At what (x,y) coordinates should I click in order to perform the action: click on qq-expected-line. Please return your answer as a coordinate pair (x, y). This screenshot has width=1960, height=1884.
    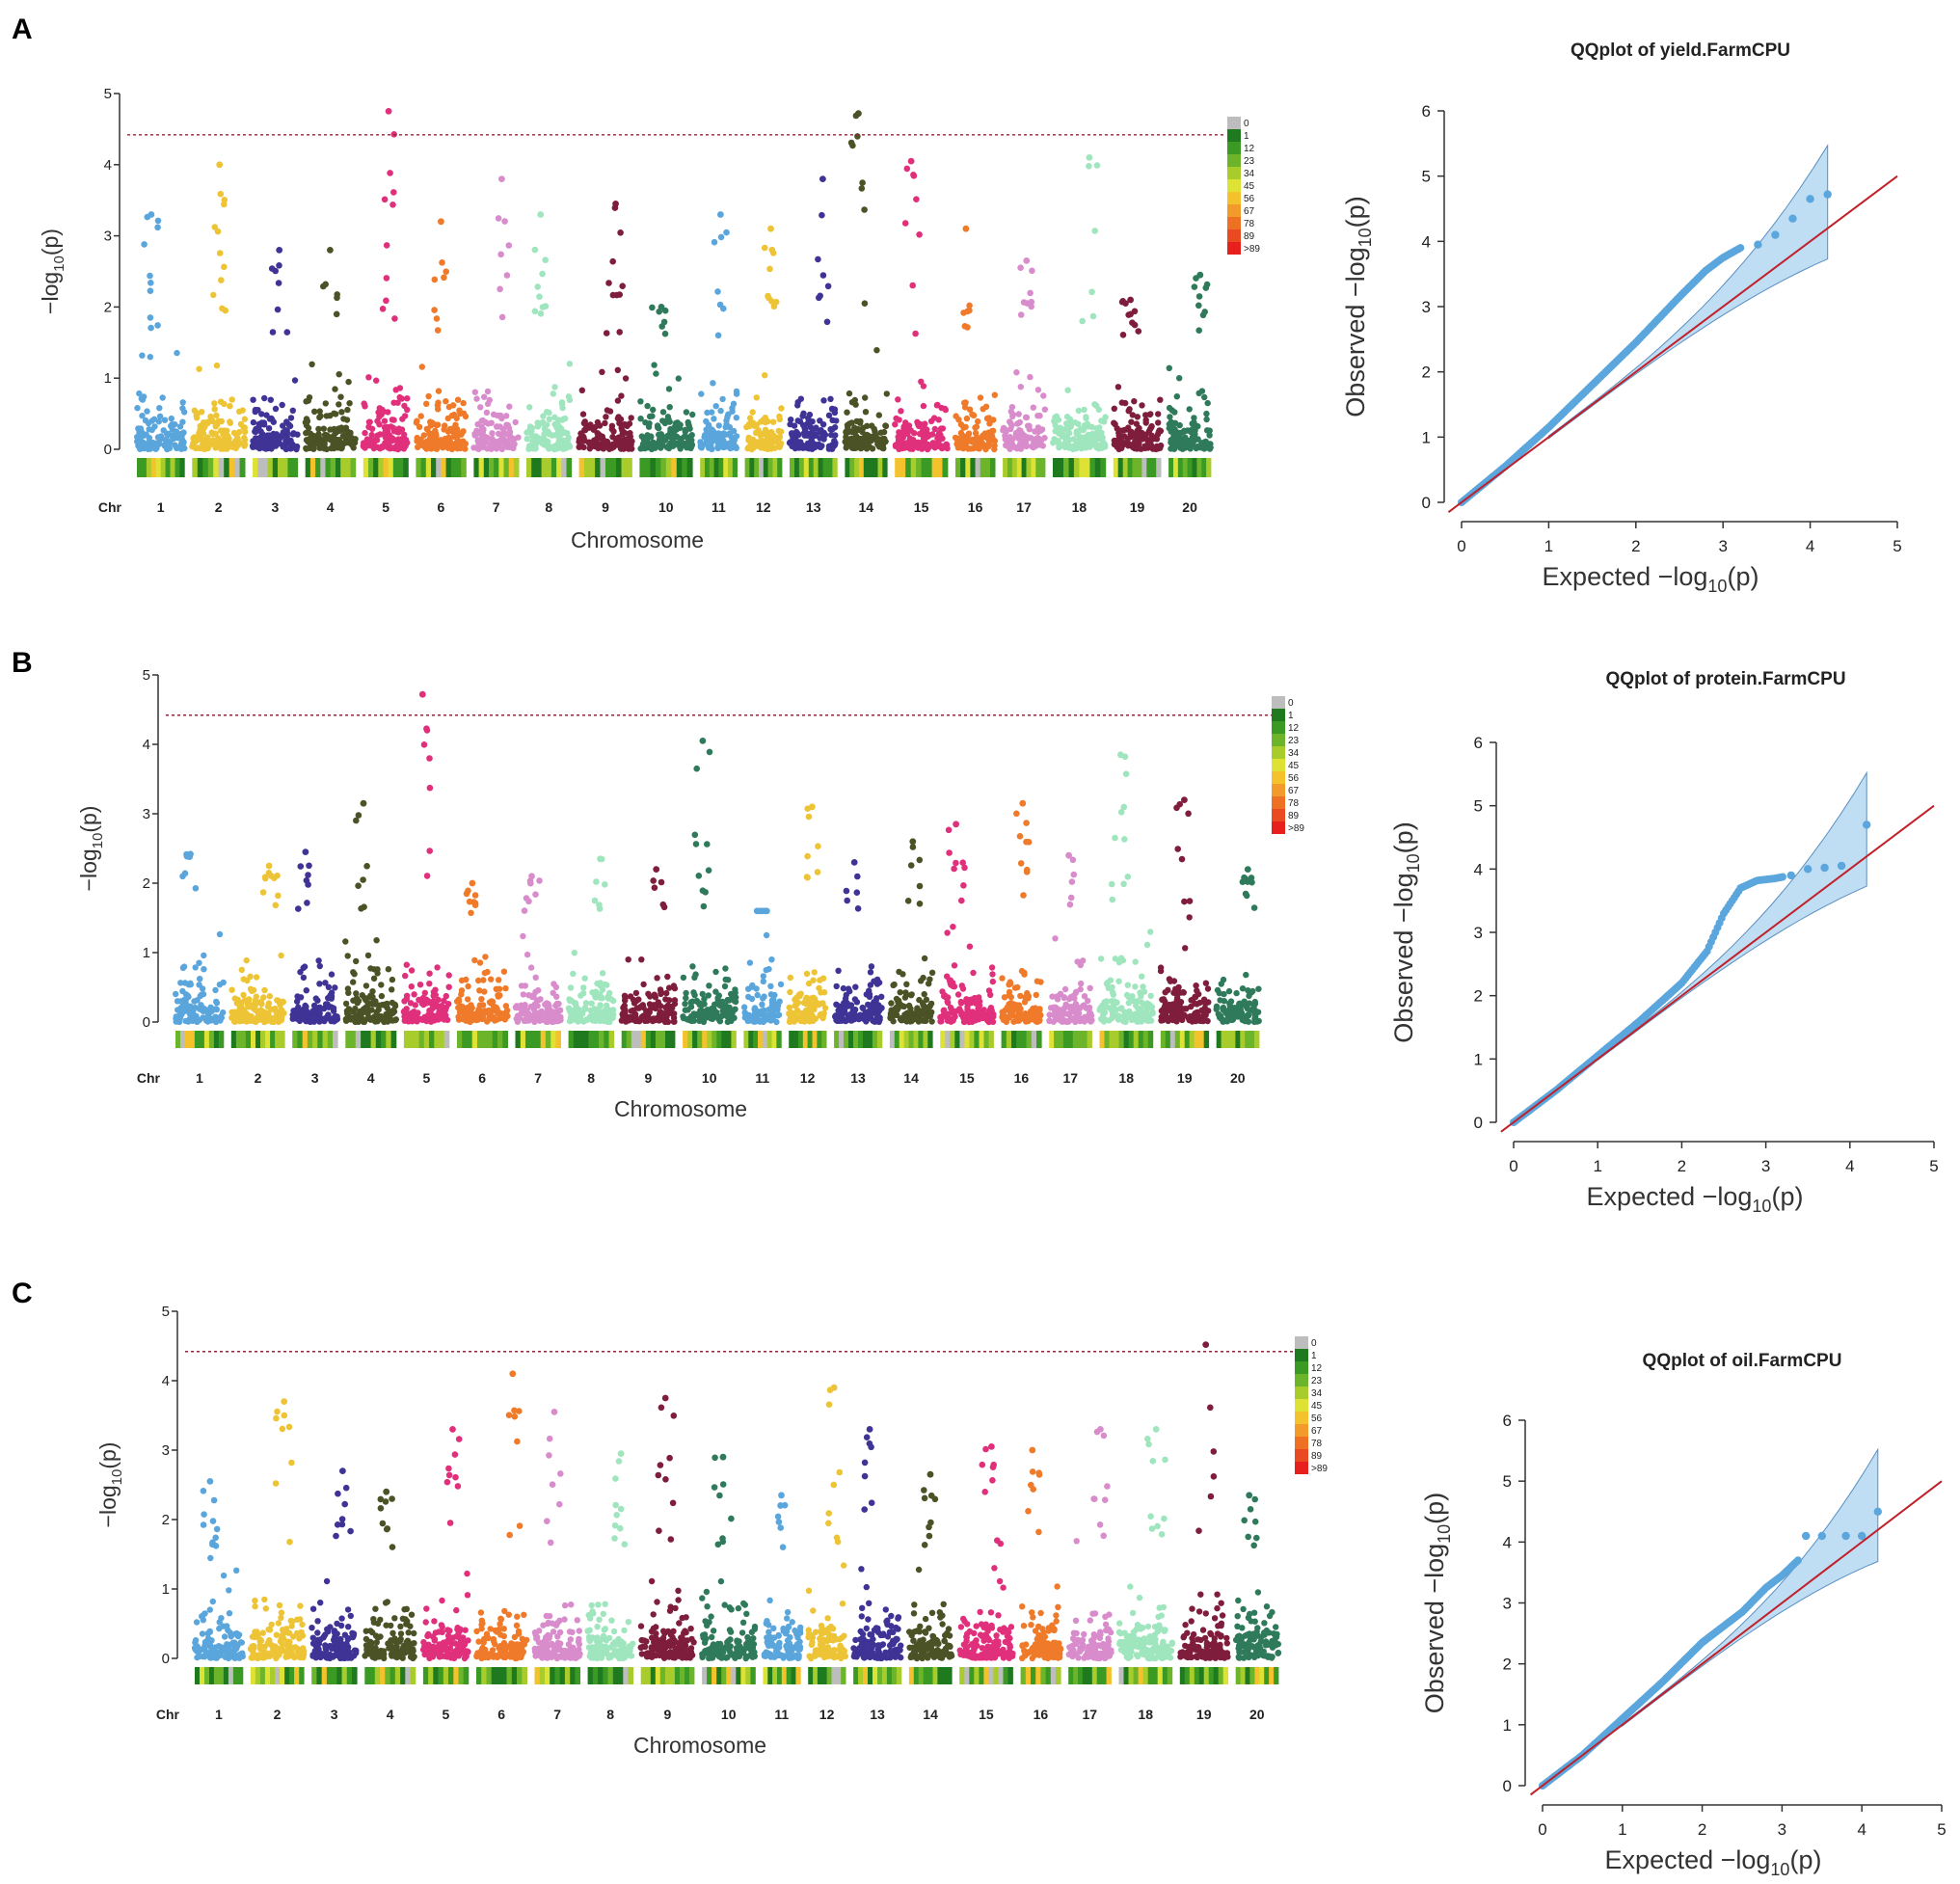
    Looking at the image, I should click on (1672, 344).